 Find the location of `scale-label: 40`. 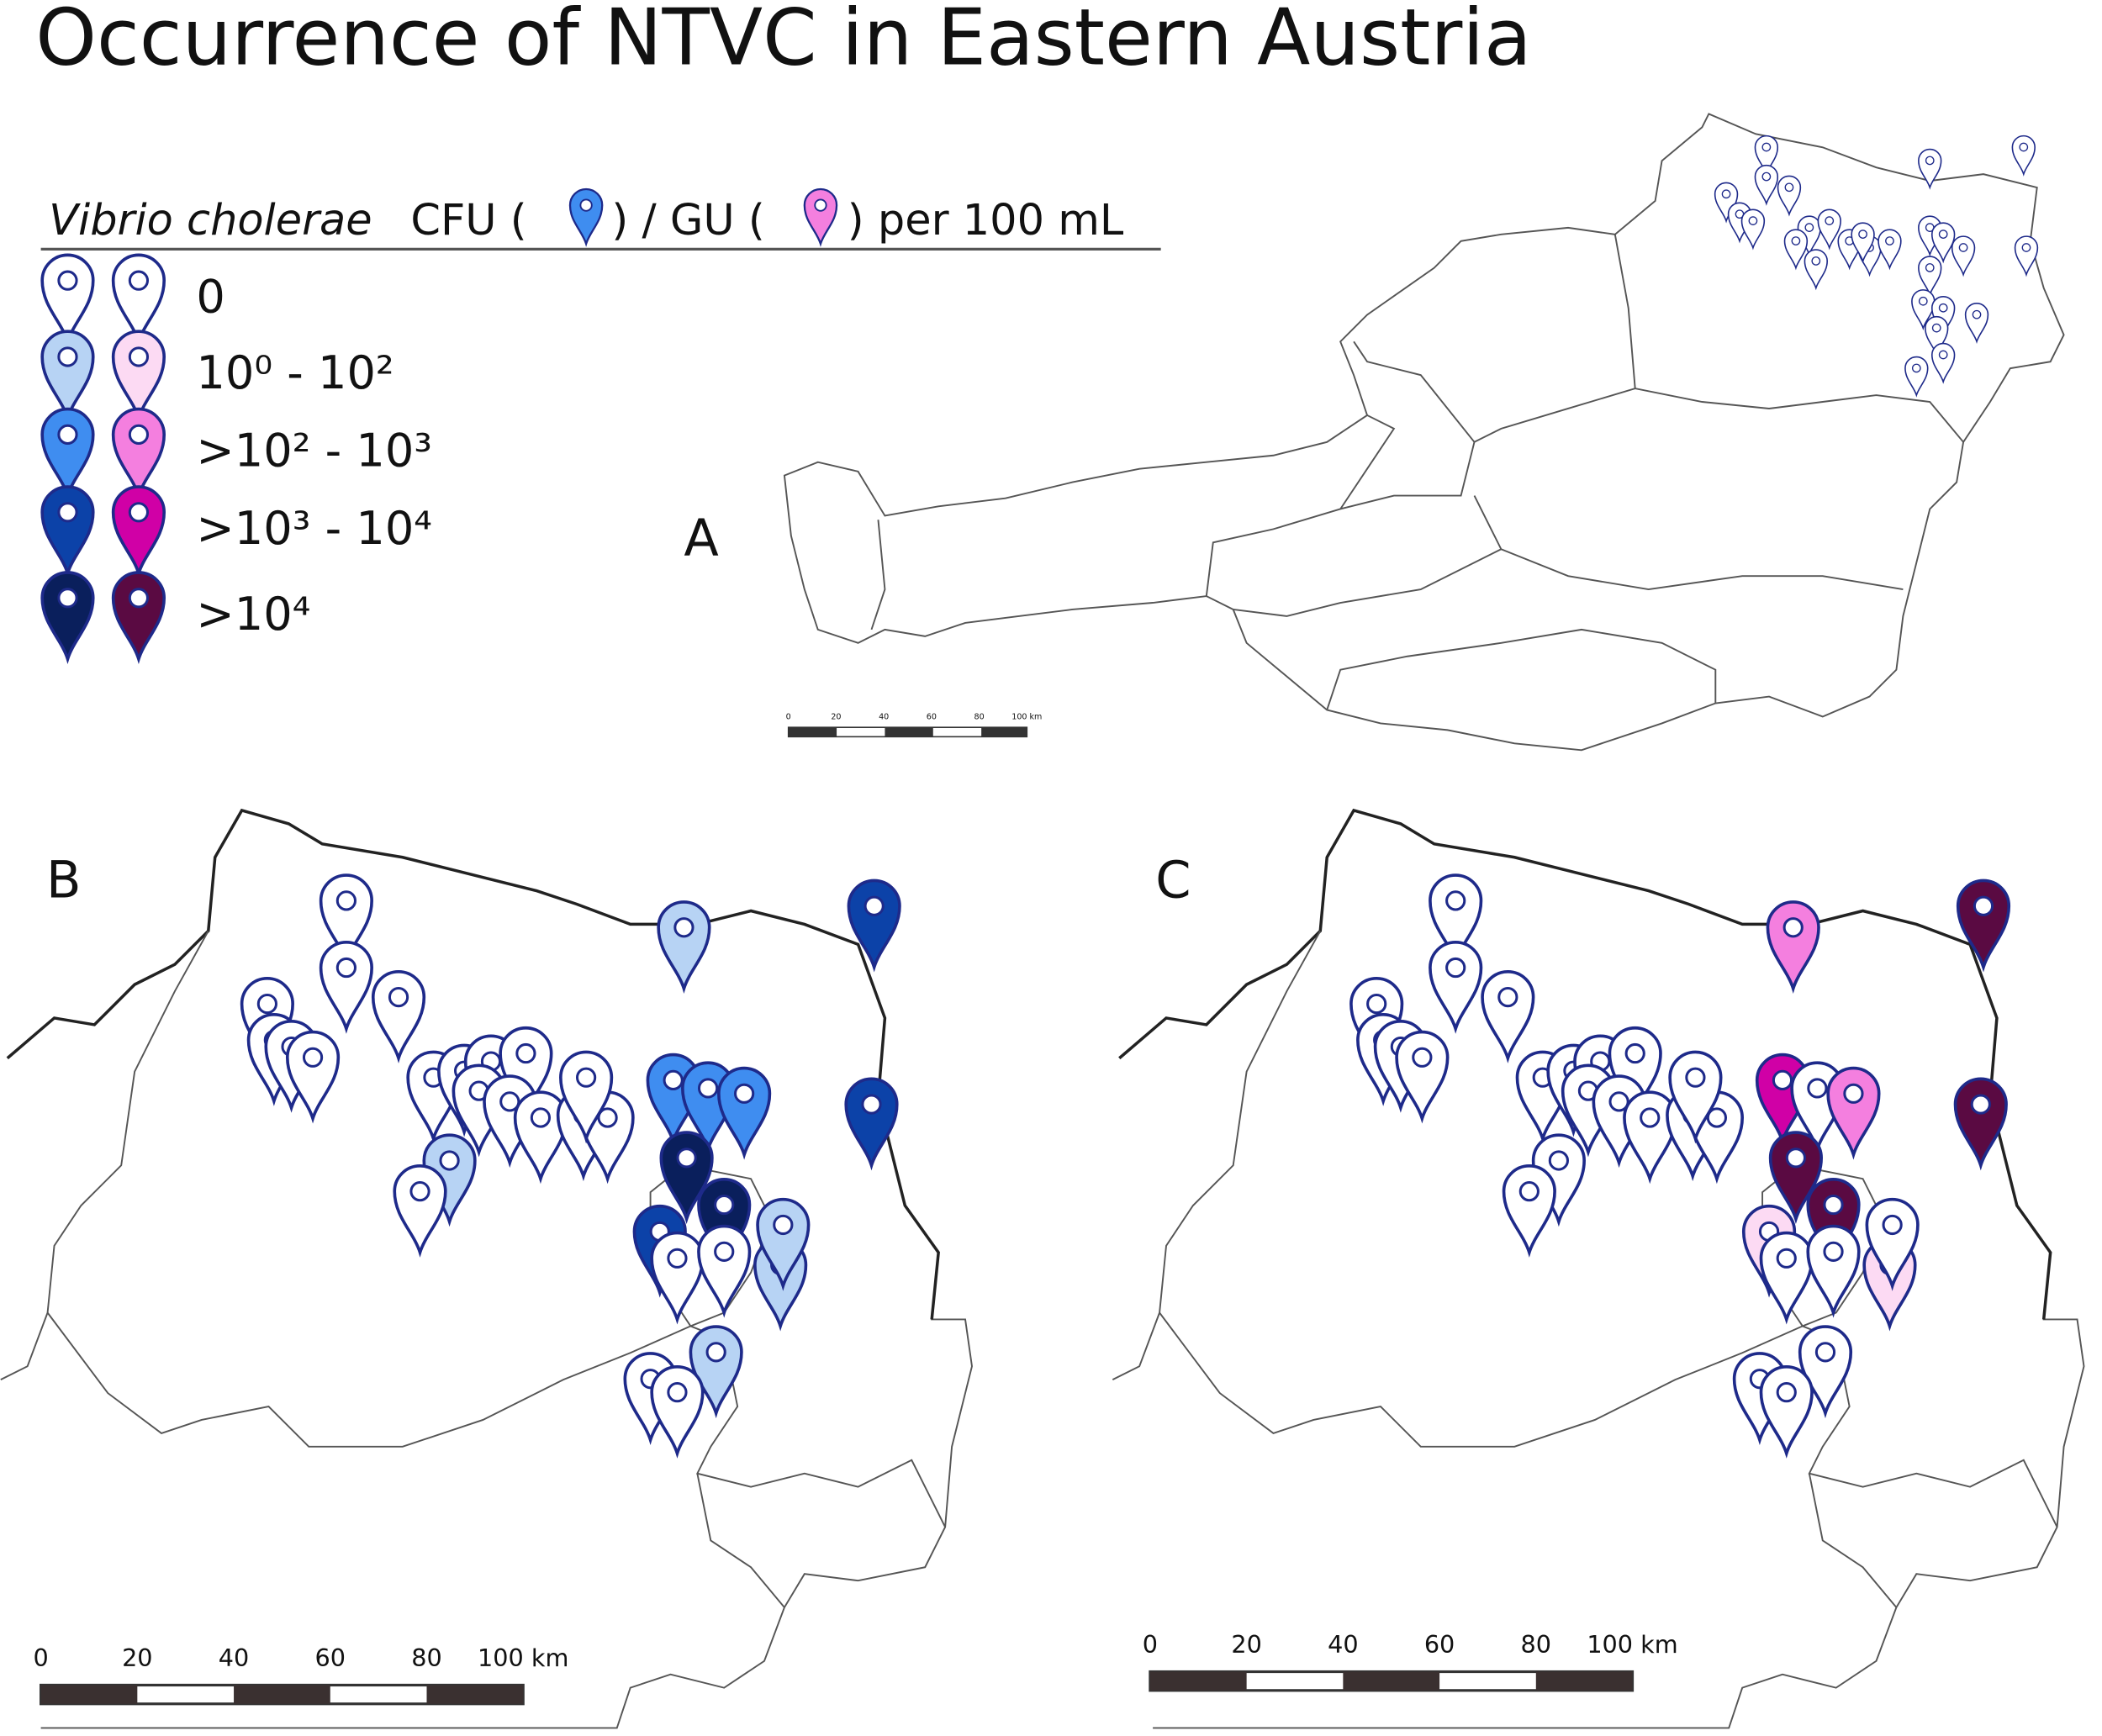

scale-label: 40 is located at coordinates (884, 717).